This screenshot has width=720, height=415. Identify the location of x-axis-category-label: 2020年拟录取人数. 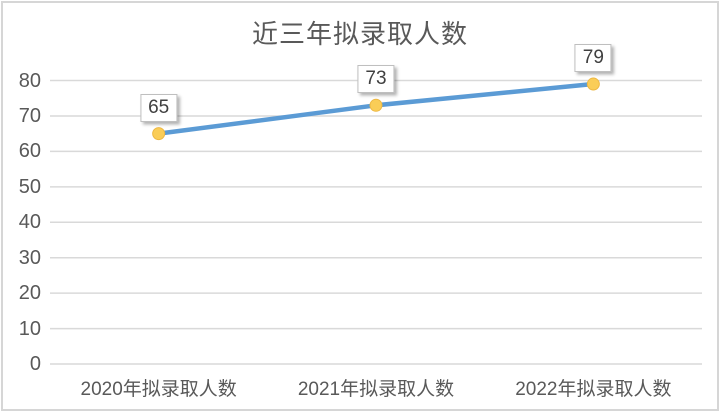
(158, 389).